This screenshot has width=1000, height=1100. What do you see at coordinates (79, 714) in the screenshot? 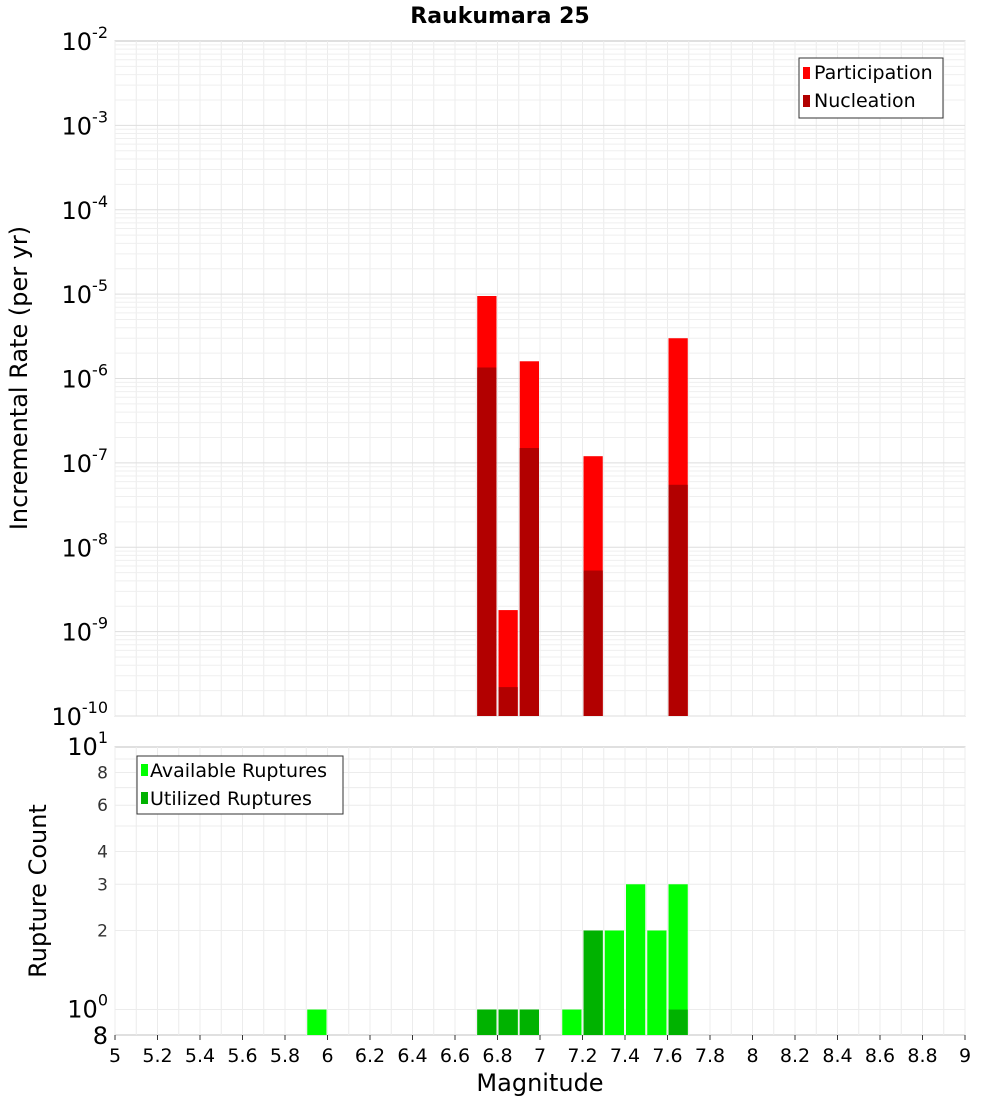
I see `rate-y-tick-label: 10⁻¹⁰` at bounding box center [79, 714].